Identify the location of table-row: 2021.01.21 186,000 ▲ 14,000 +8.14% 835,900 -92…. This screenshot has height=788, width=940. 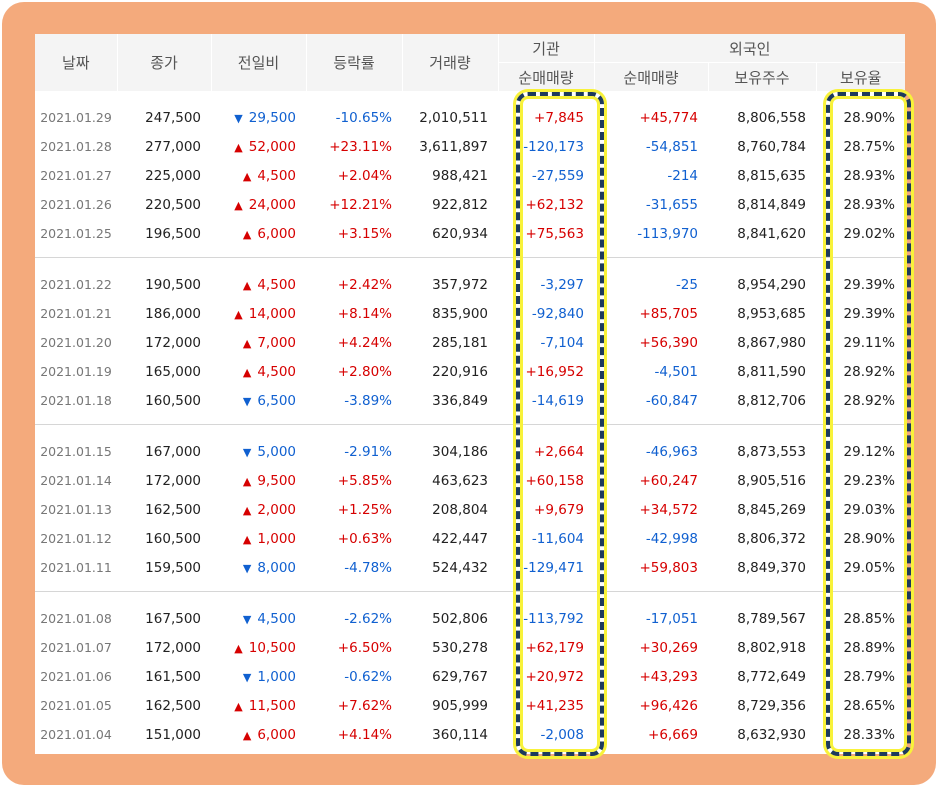
(470, 313).